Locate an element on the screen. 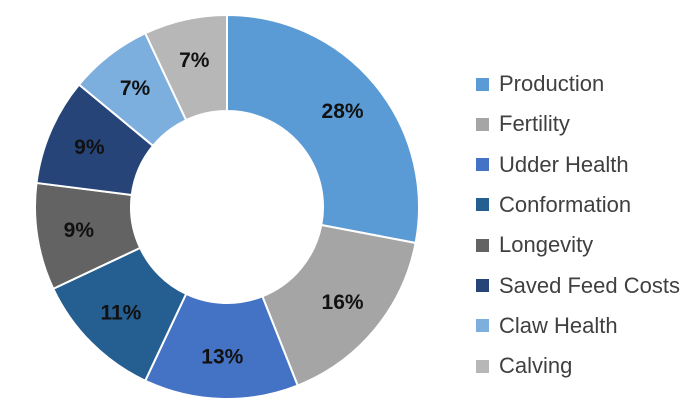 The width and height of the screenshot is (697, 411). legend-label: Production is located at coordinates (552, 83).